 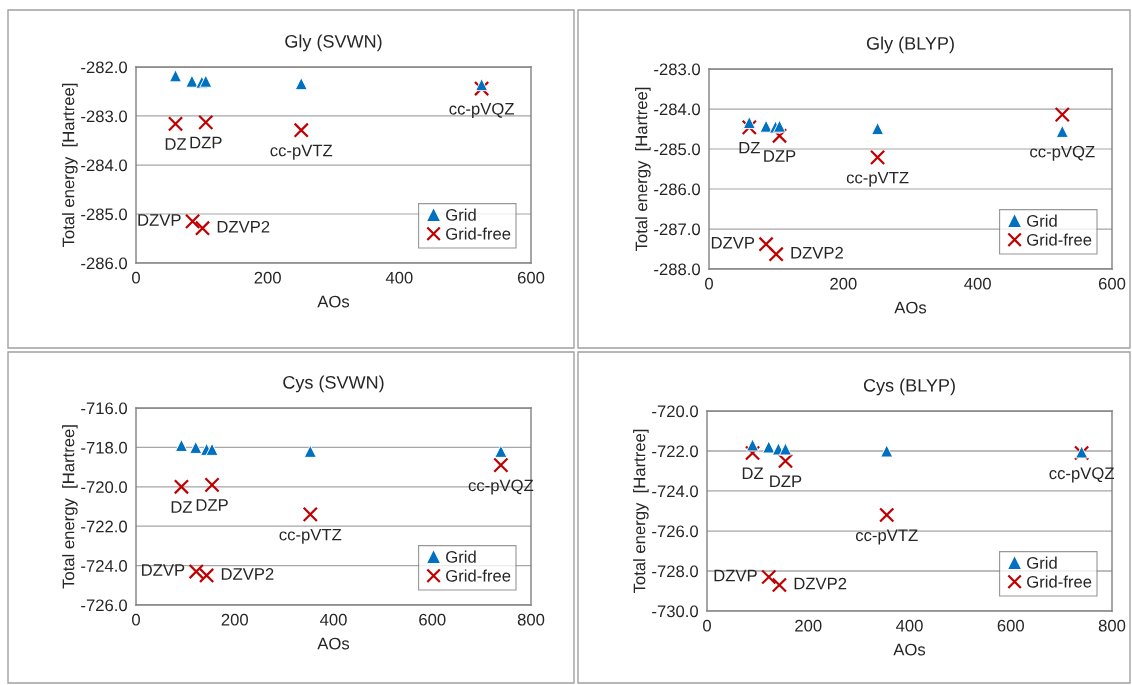 I want to click on y-tick-label: -718.0, so click(x=104, y=447).